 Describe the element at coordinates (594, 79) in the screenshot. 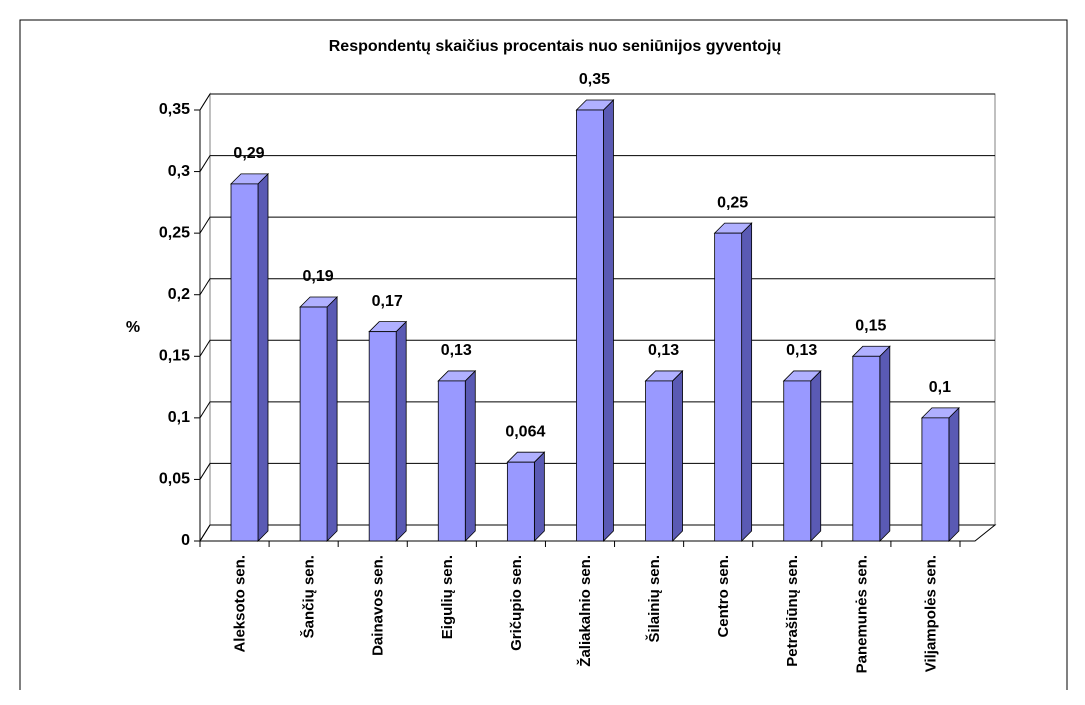

I see `value-label: 0,35` at that location.